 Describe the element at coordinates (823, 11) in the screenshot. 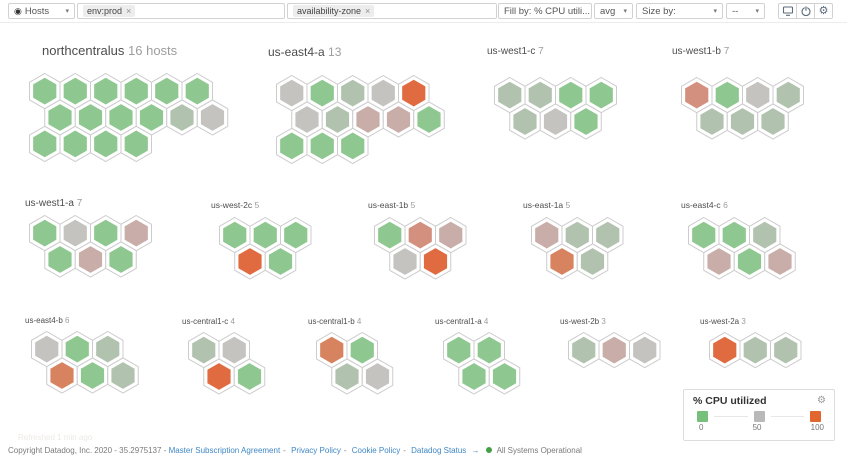

I see `gear-icon: ⚙` at that location.